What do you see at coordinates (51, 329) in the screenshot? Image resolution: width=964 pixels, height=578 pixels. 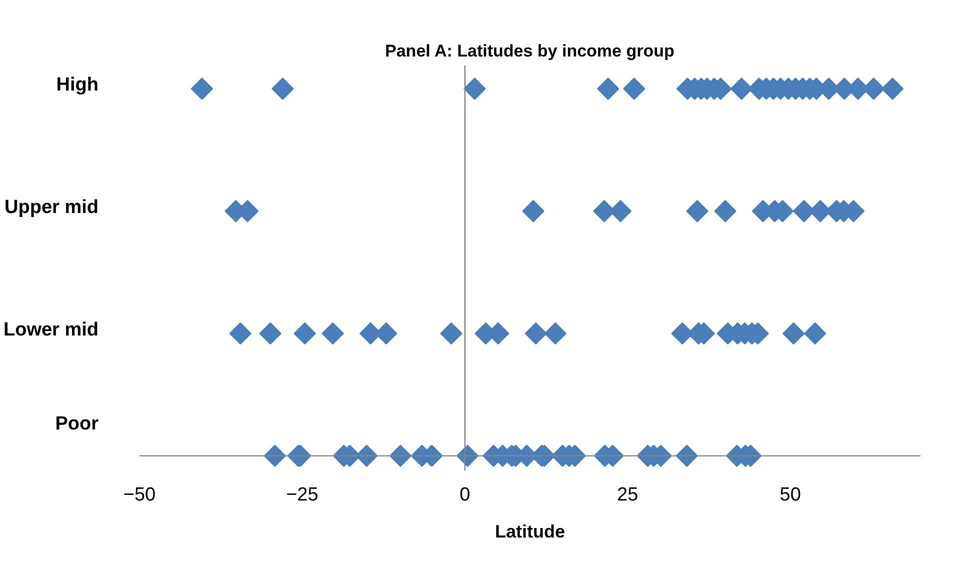 I see `y-tick-label: Lower mid` at bounding box center [51, 329].